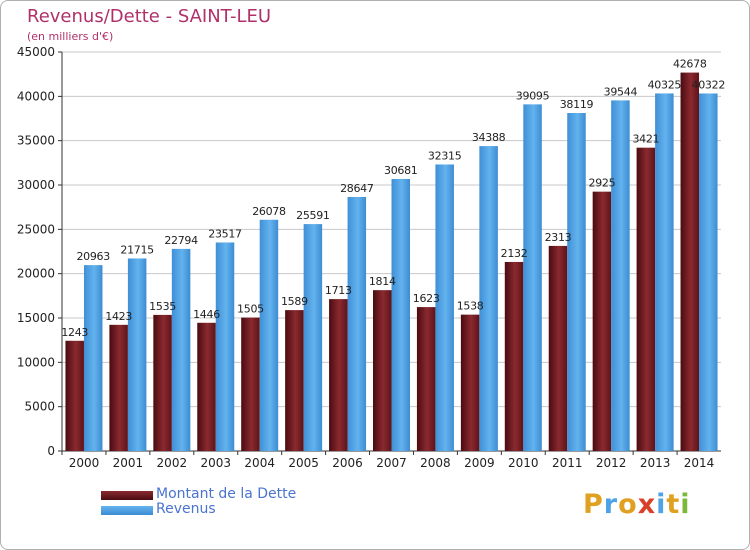  What do you see at coordinates (382, 281) in the screenshot?
I see `data-label-dette: 1814` at bounding box center [382, 281].